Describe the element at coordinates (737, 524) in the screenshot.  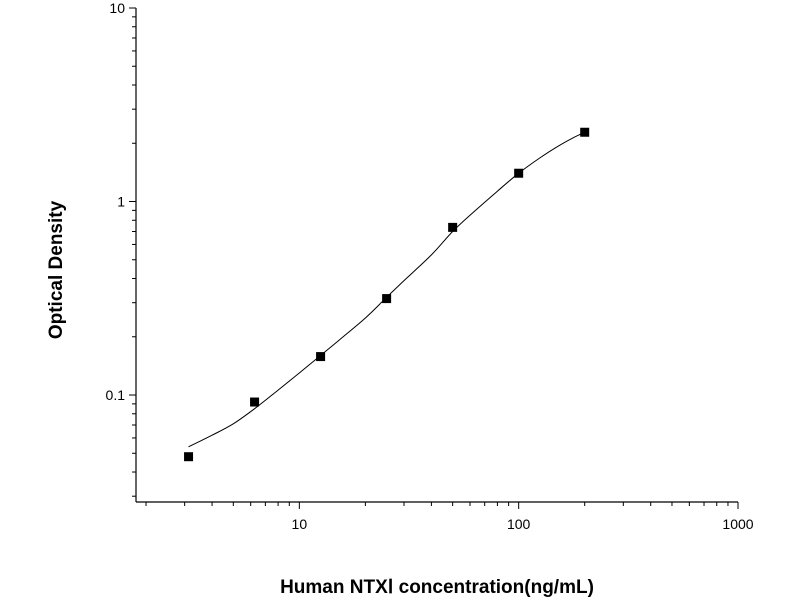
I see `x-tick-label: 1000` at that location.